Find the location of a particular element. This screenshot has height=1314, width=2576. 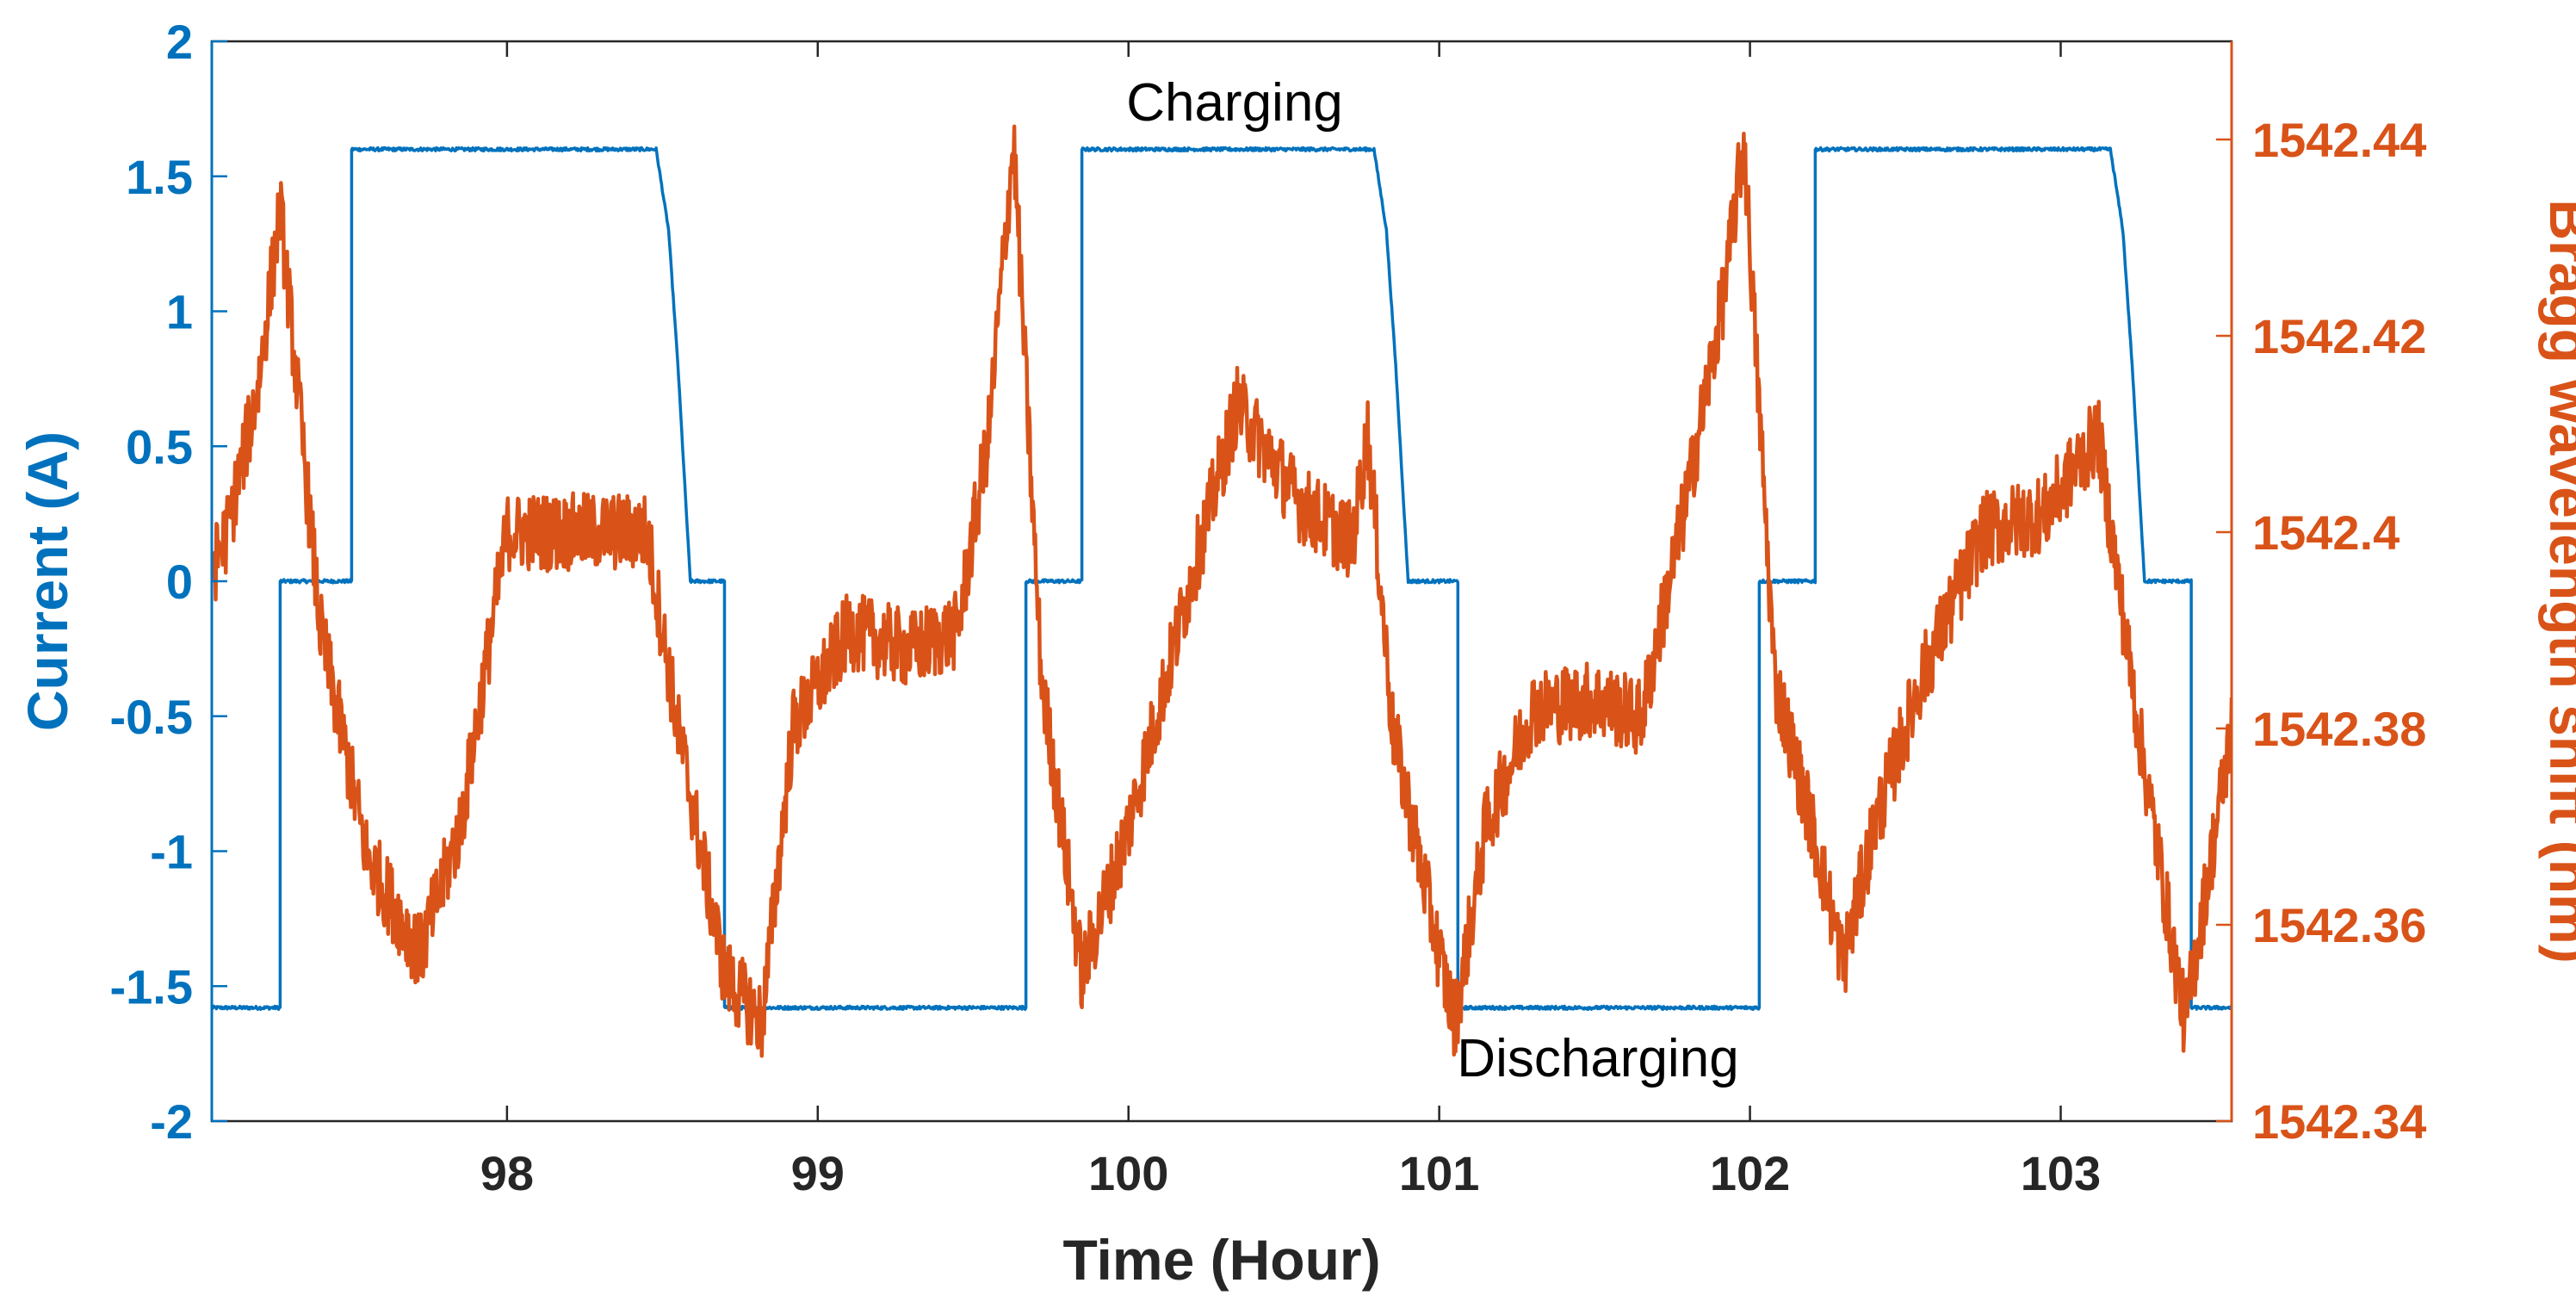

right-y-tick-label: 1542.44 is located at coordinates (2339, 140).